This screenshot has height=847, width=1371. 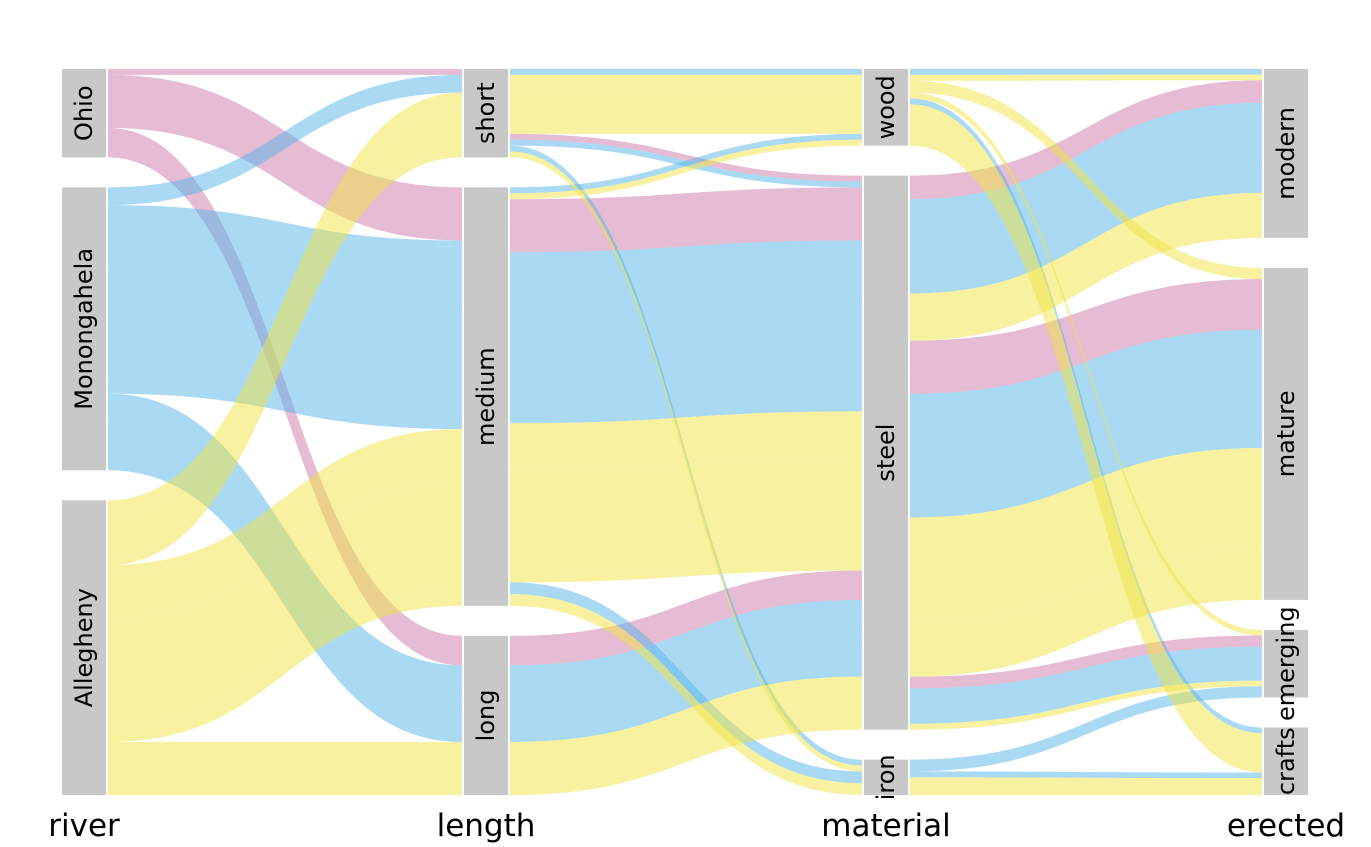 I want to click on node-label-erected-emerging: emerging, so click(x=1286, y=663).